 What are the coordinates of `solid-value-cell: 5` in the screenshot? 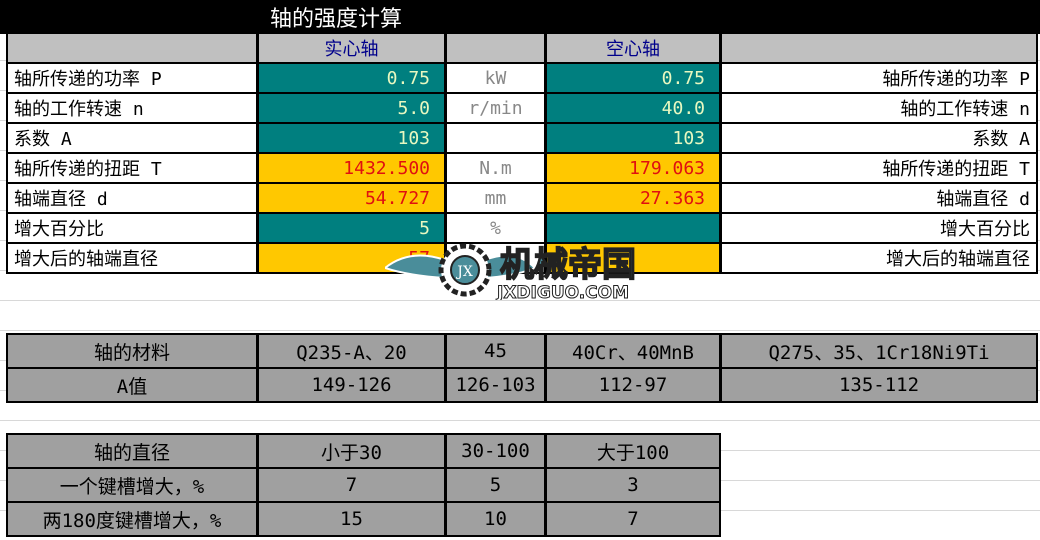 It's located at (351, 228).